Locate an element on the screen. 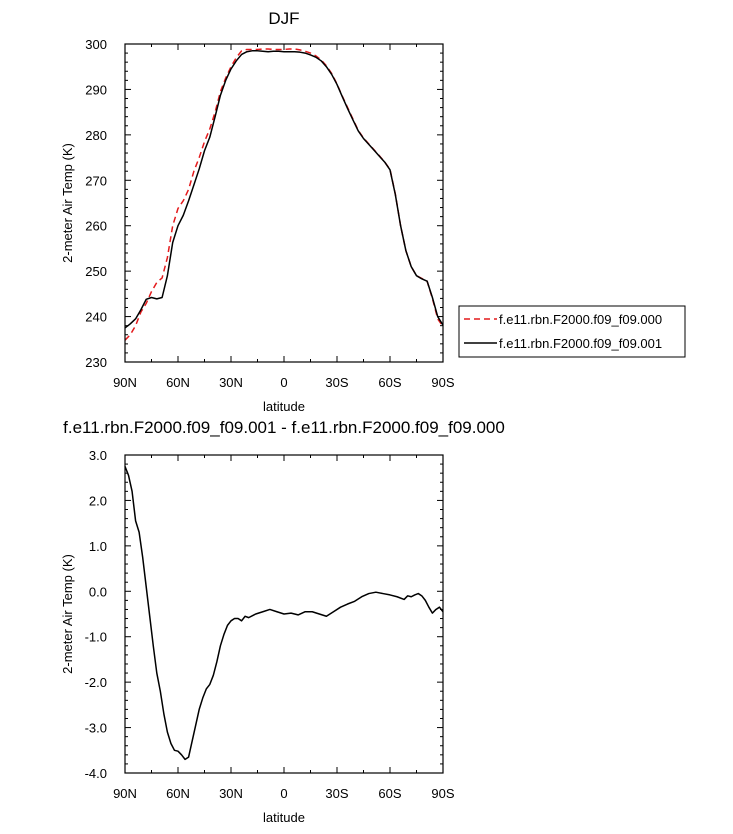 The height and width of the screenshot is (834, 733). y-tick-label: 3.0 is located at coordinates (98, 455).